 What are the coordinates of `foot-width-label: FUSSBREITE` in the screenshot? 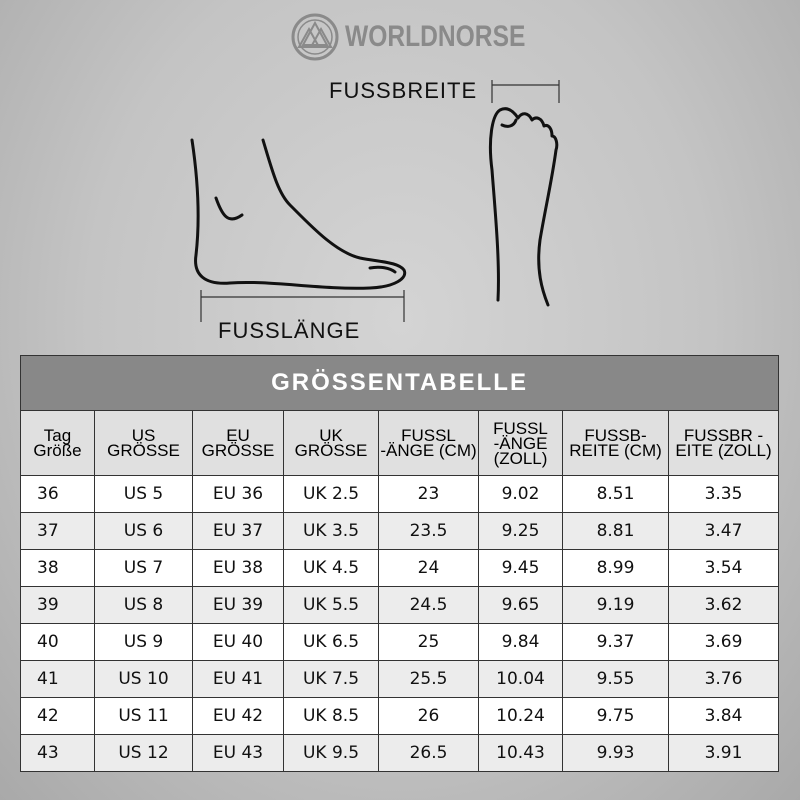 It's located at (403, 90).